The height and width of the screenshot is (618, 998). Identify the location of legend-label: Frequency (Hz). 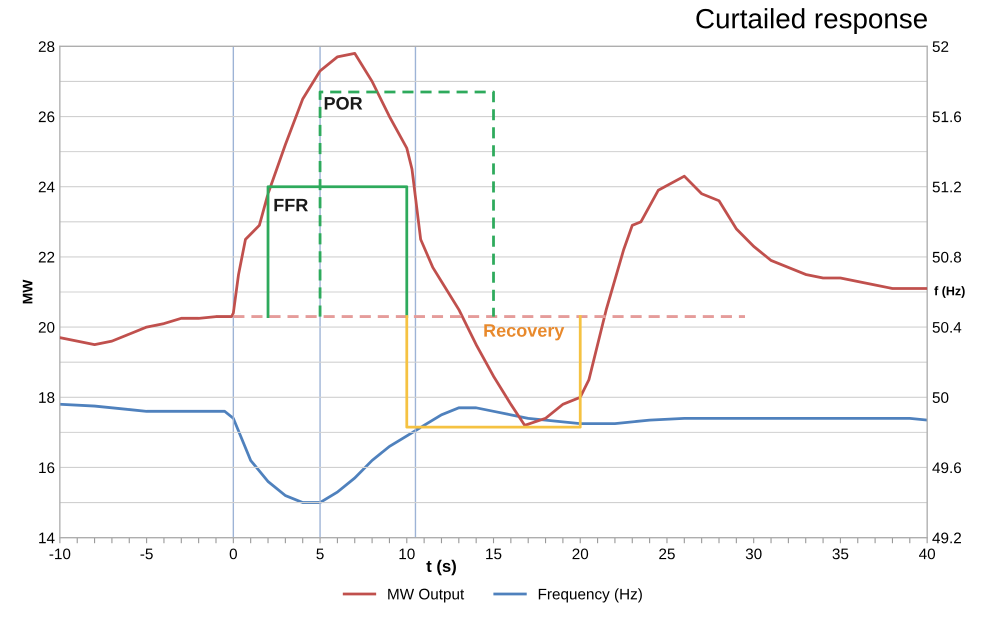
(590, 595).